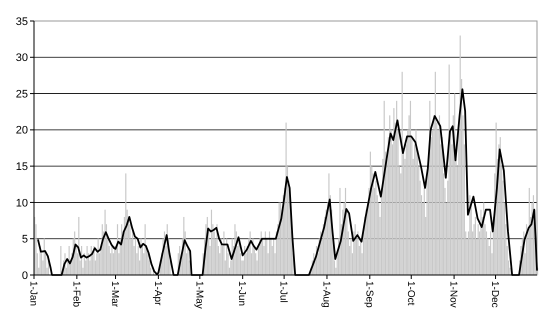  What do you see at coordinates (283, 292) in the screenshot?
I see `x-tick-label: 1-Jul` at bounding box center [283, 292].